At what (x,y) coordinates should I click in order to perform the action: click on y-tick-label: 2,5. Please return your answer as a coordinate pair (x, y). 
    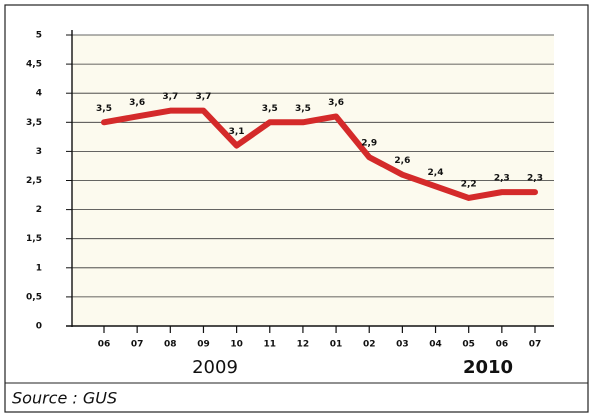
    Looking at the image, I should click on (34, 181).